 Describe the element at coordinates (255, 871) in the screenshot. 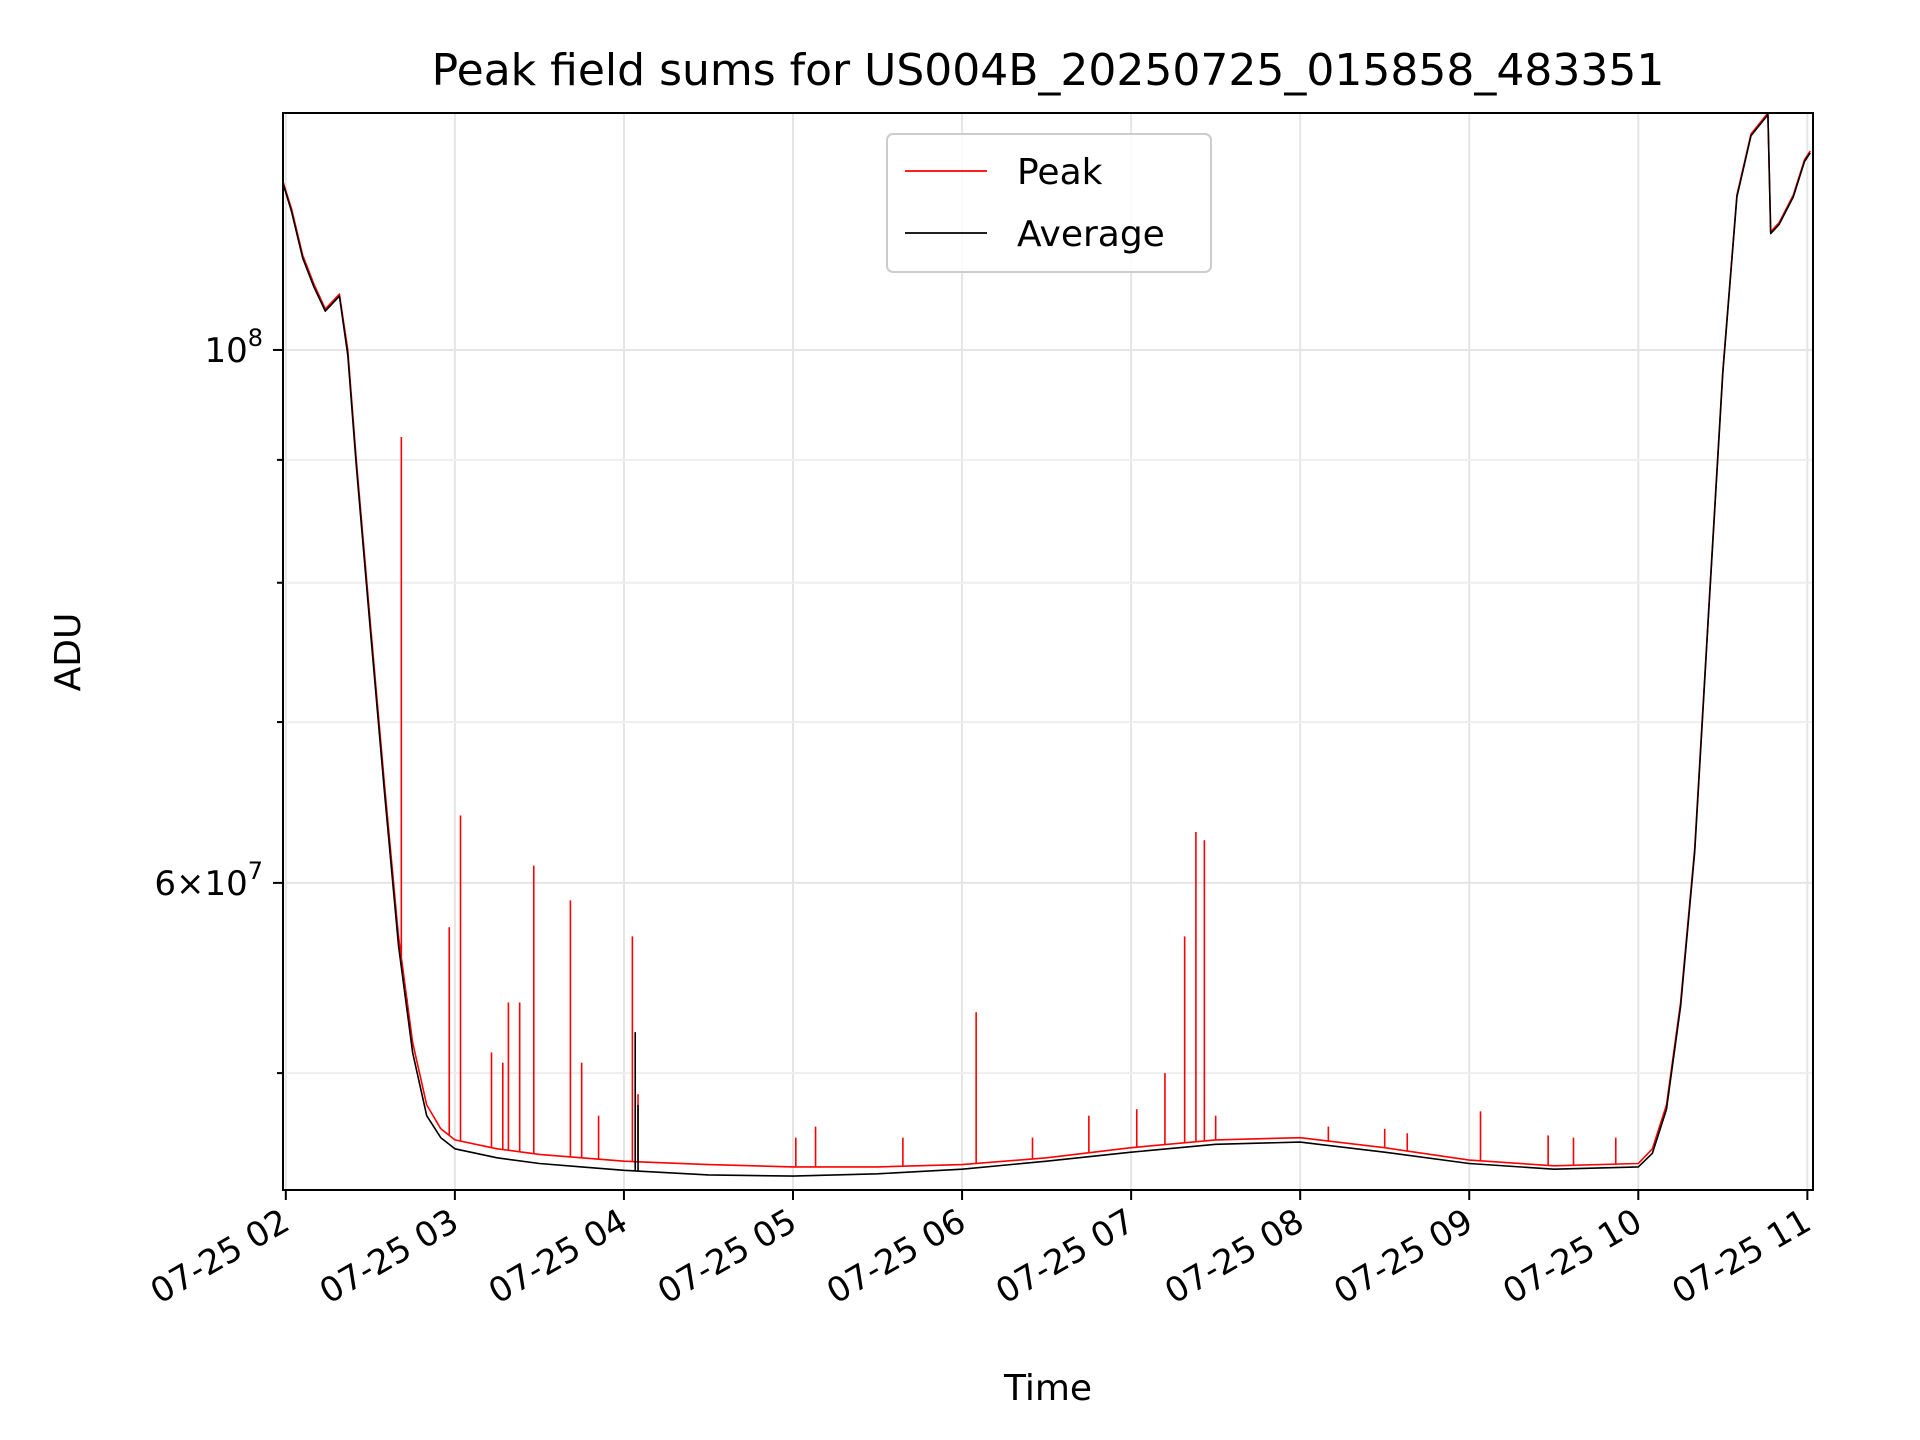

I see `y-tick-exponent: 7` at that location.